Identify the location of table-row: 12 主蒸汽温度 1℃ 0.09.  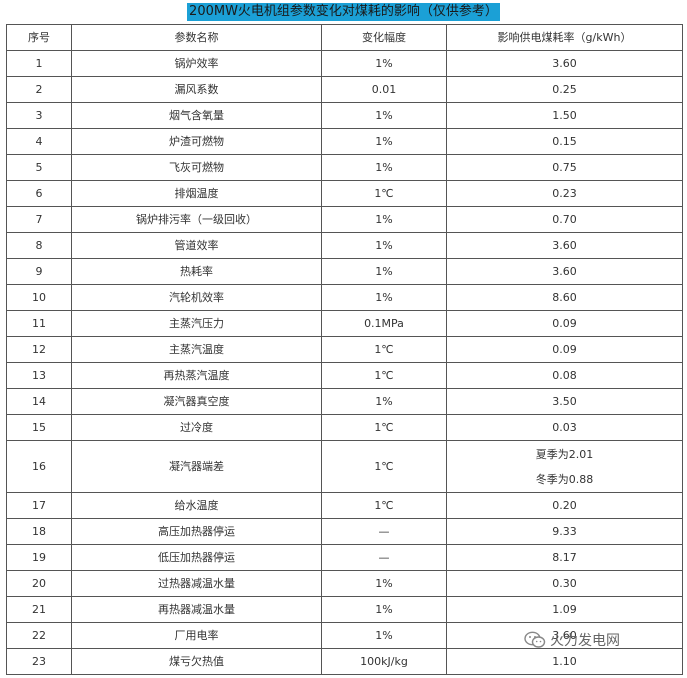
(344, 349).